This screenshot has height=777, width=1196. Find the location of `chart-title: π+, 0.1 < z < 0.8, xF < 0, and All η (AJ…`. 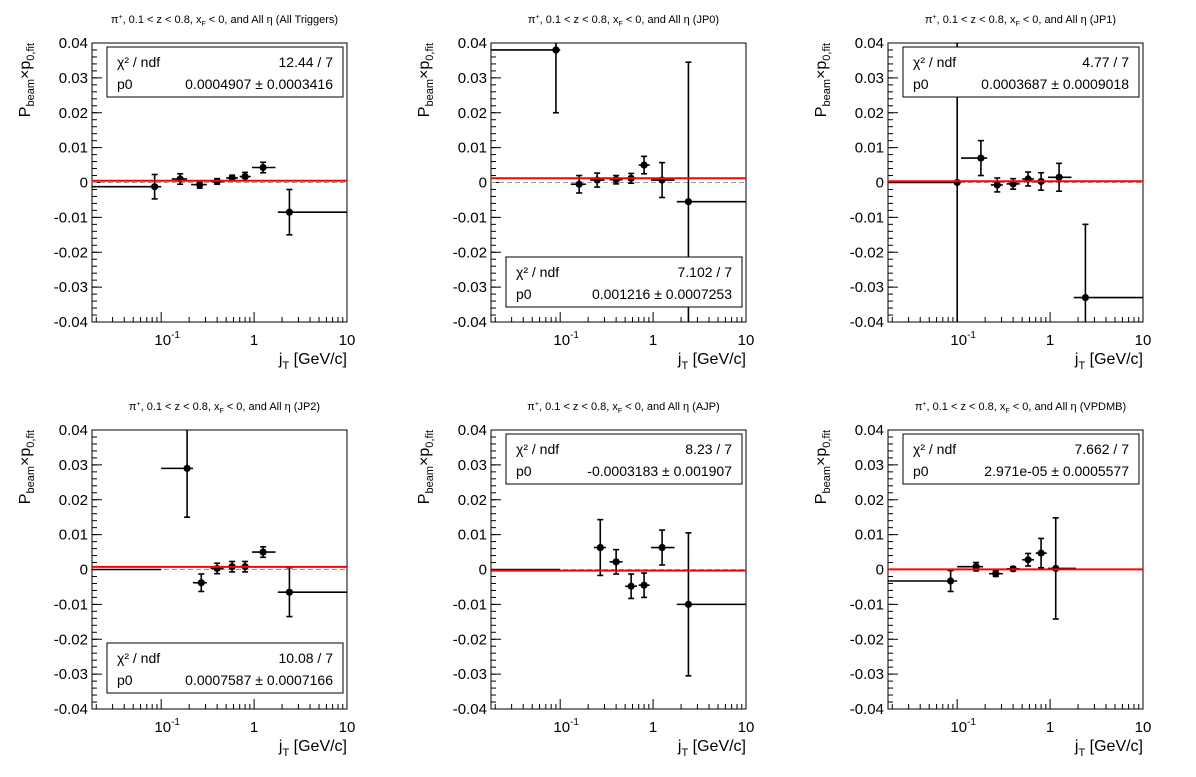

chart-title: π+, 0.1 < z < 0.8, xF < 0, and All η (AJ… is located at coordinates (623, 408).